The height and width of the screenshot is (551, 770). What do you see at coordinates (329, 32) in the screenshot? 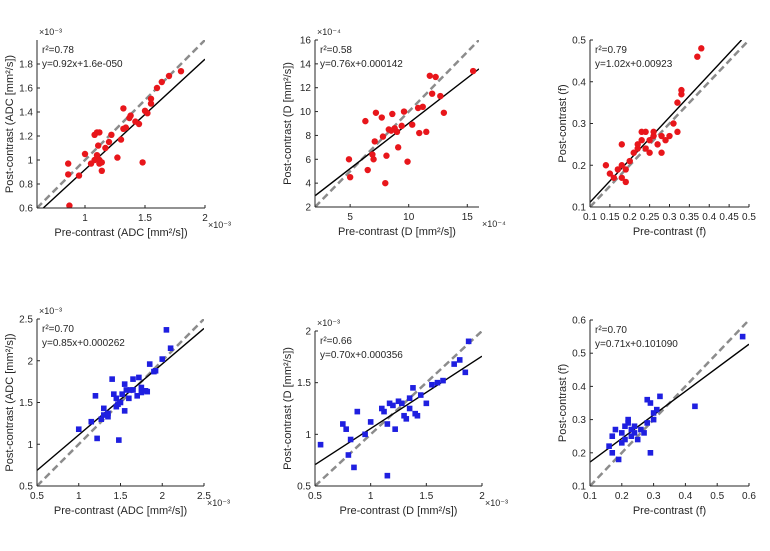
I see `y-axis-exponent: ×10⁻⁴` at bounding box center [329, 32].